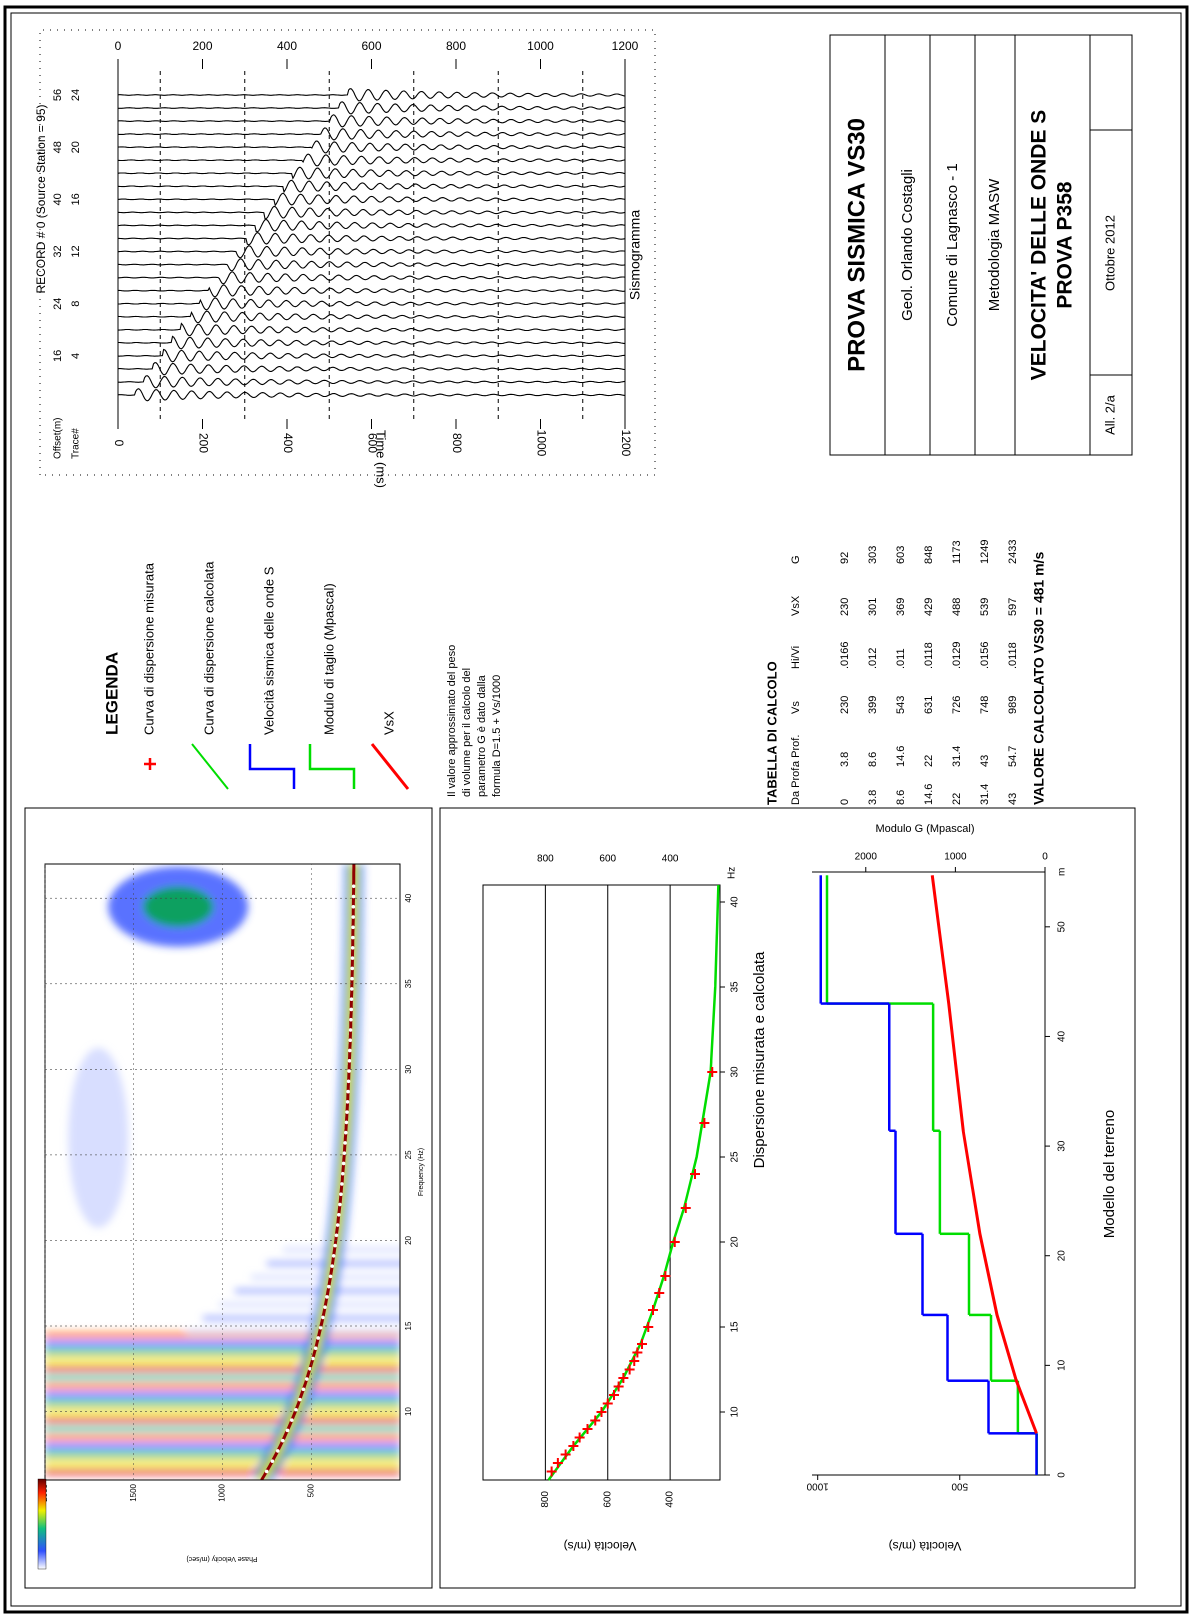  What do you see at coordinates (1062, 1146) in the screenshot?
I see `x-tick-label: 30` at bounding box center [1062, 1146].